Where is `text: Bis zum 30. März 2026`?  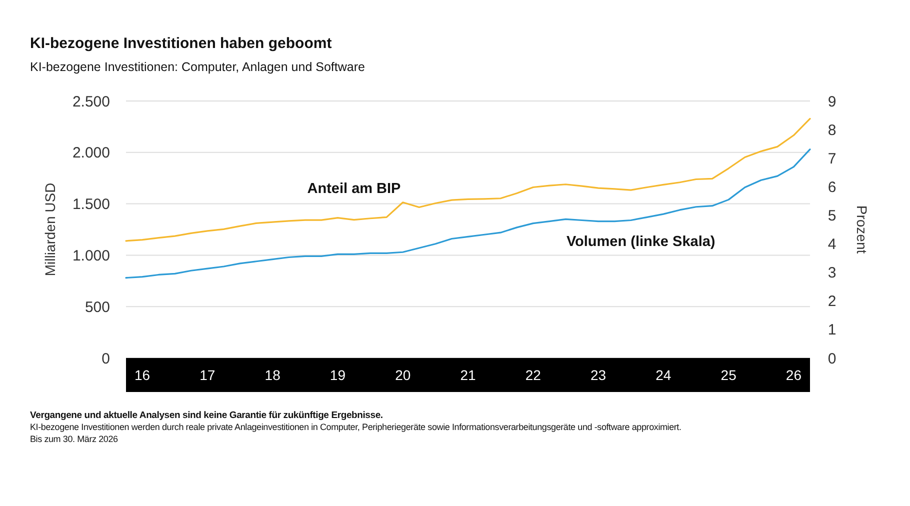 text: Bis zum 30. März 2026 is located at coordinates (74, 439).